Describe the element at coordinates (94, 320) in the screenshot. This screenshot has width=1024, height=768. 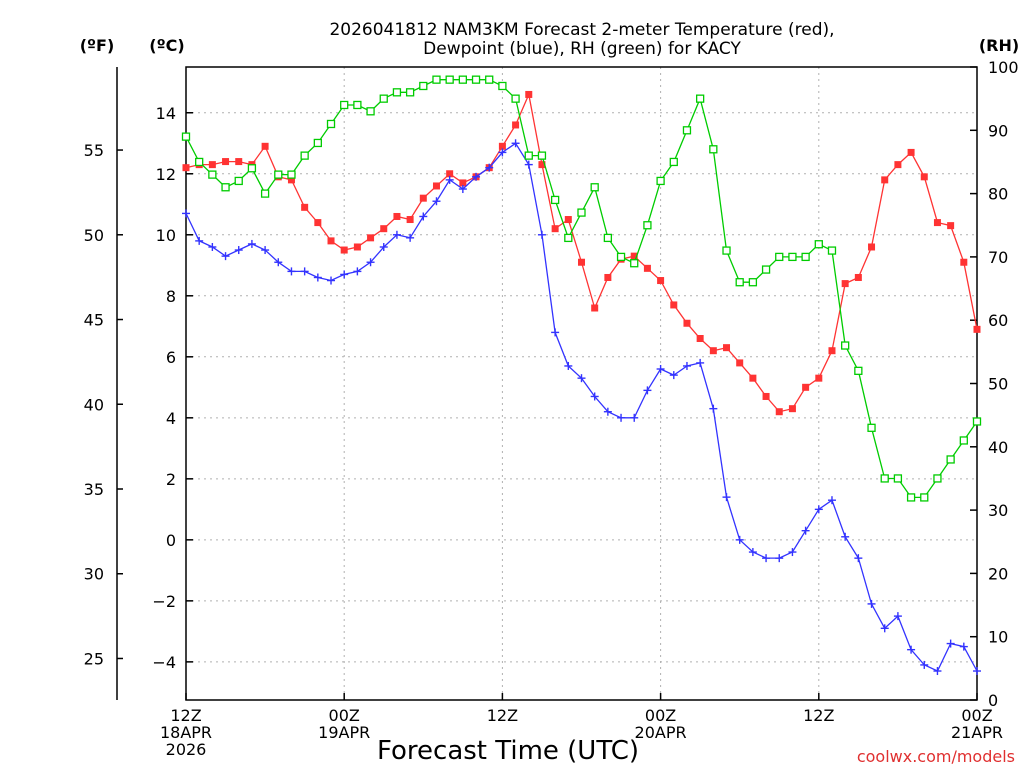
I see `fahrenheit-tick-label: 45` at that location.